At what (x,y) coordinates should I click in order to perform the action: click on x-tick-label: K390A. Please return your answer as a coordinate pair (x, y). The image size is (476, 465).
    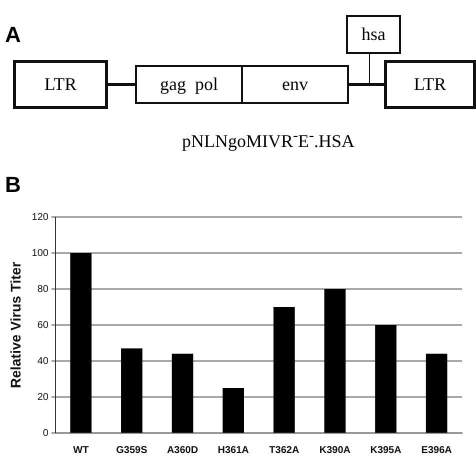
    Looking at the image, I should click on (335, 450).